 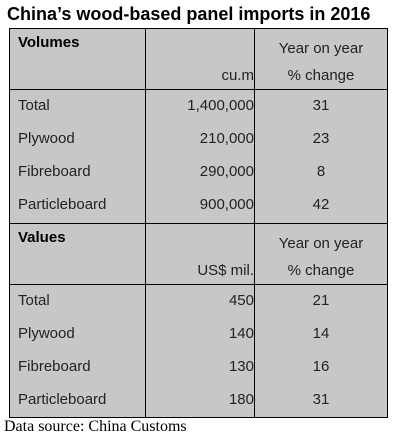 I want to click on volumes-label: Volumes, so click(x=49, y=42).